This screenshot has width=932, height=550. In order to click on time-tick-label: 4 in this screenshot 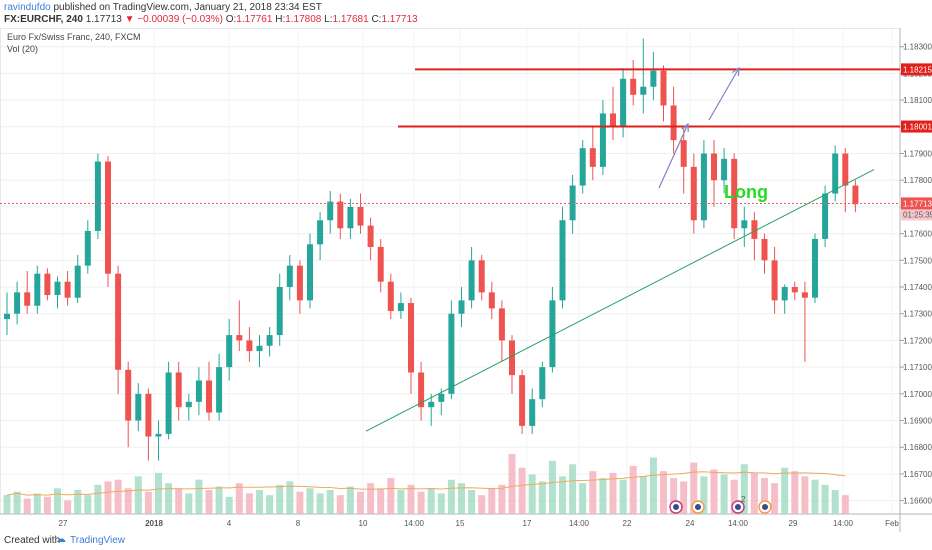, I will do `click(229, 523)`.